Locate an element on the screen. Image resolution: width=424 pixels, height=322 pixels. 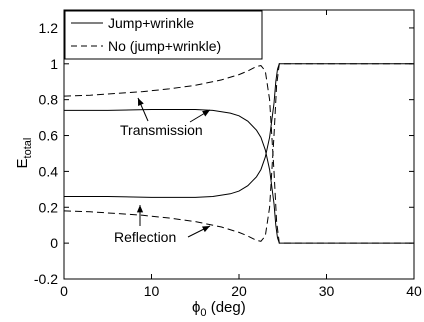
arrow-reflection-to-solid-head is located at coordinates (140, 209).